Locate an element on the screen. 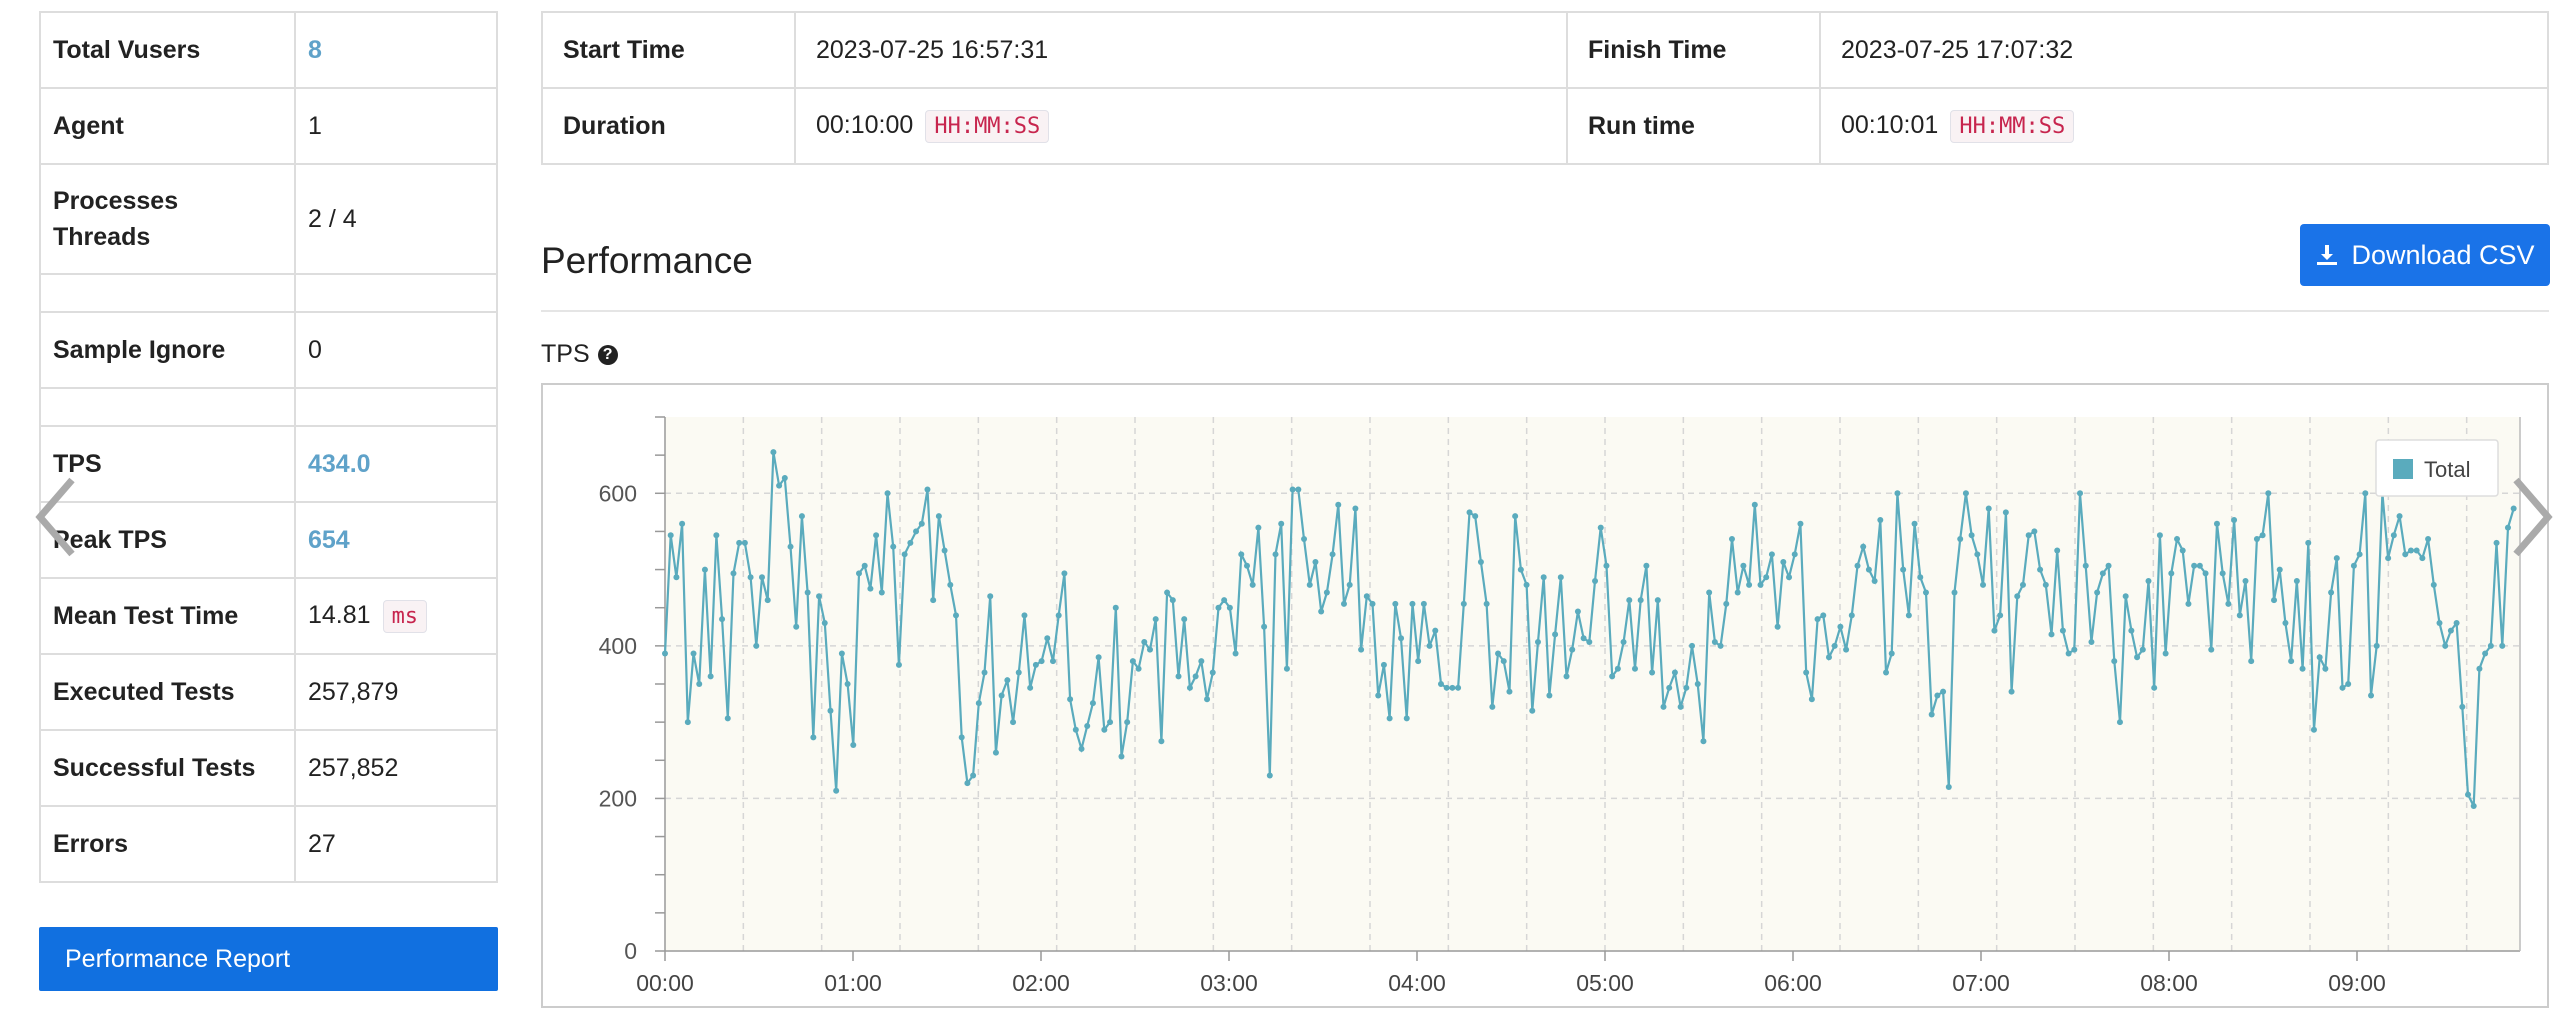 This screenshot has height=1030, width=2570. duration-value: 00:10:00 is located at coordinates (865, 124).